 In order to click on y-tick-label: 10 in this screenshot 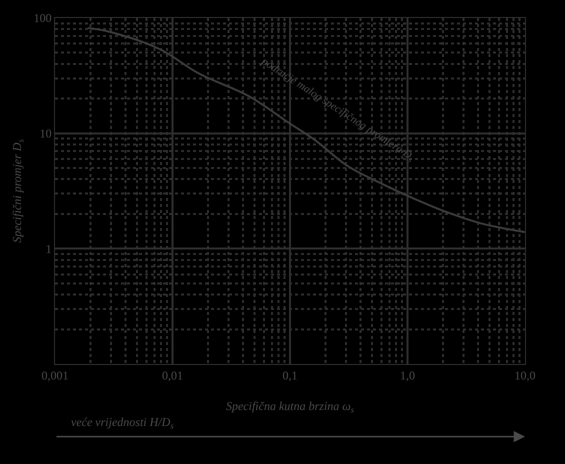, I will do `click(46, 133)`.